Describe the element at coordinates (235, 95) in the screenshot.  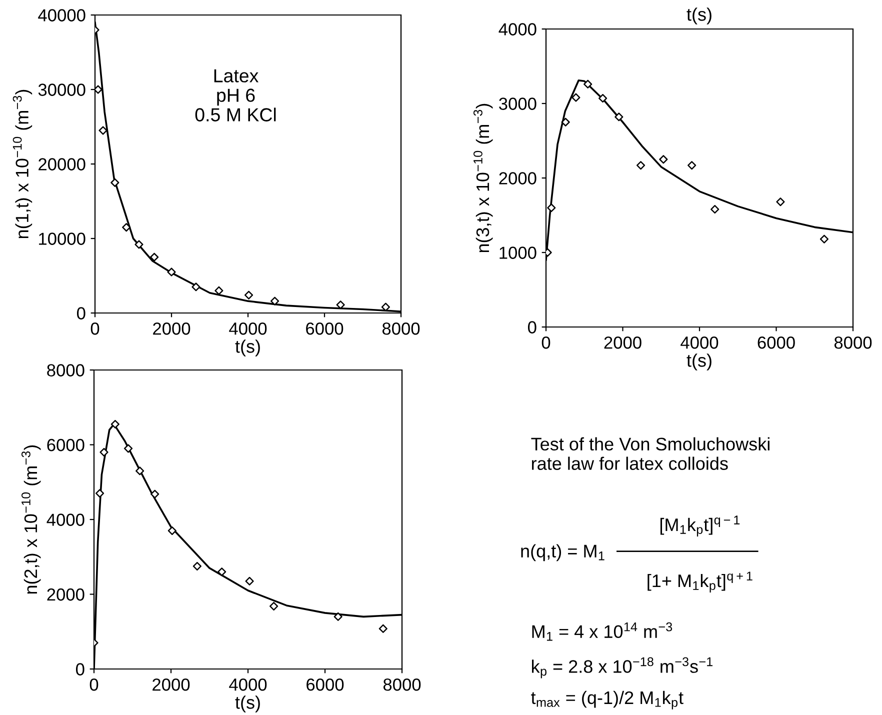
I see `annotation: Latex pH 6 0.5 M KCl` at that location.